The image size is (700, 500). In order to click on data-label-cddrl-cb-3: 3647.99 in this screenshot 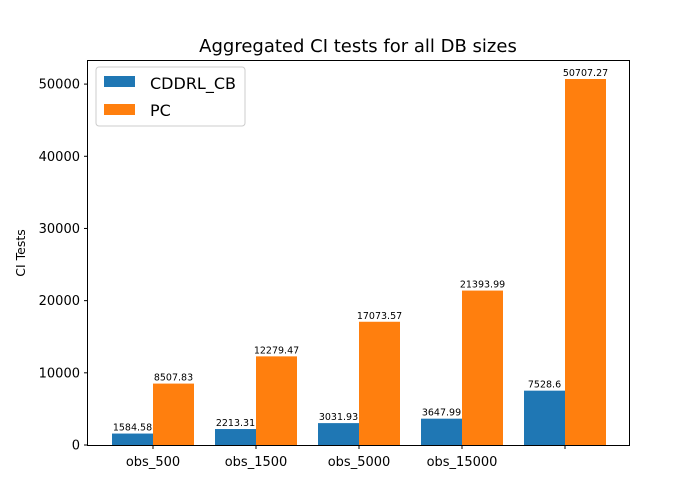, I will do `click(441, 413)`.